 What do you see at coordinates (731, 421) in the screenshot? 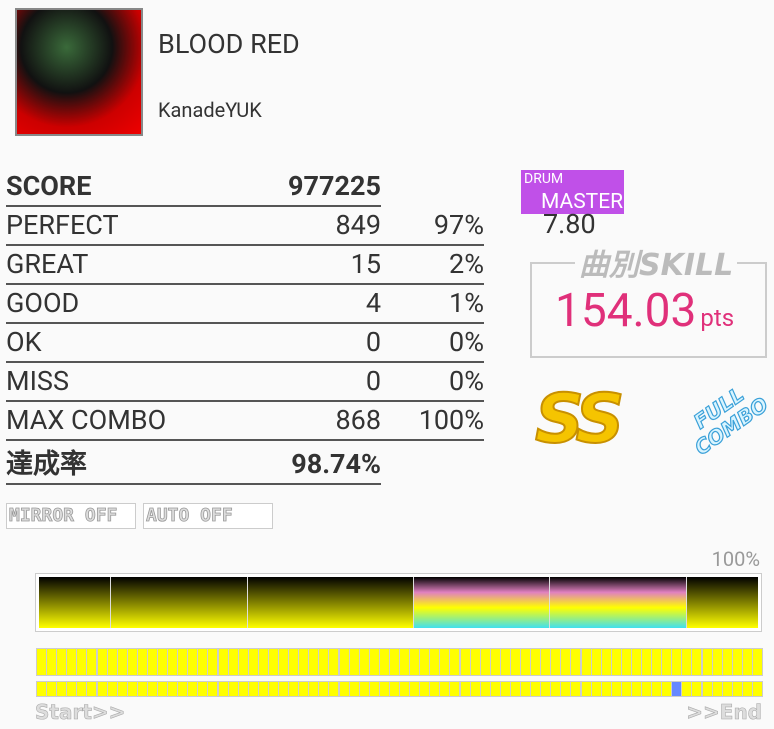
I see `full-combo-badge: FULL COMBO` at bounding box center [731, 421].